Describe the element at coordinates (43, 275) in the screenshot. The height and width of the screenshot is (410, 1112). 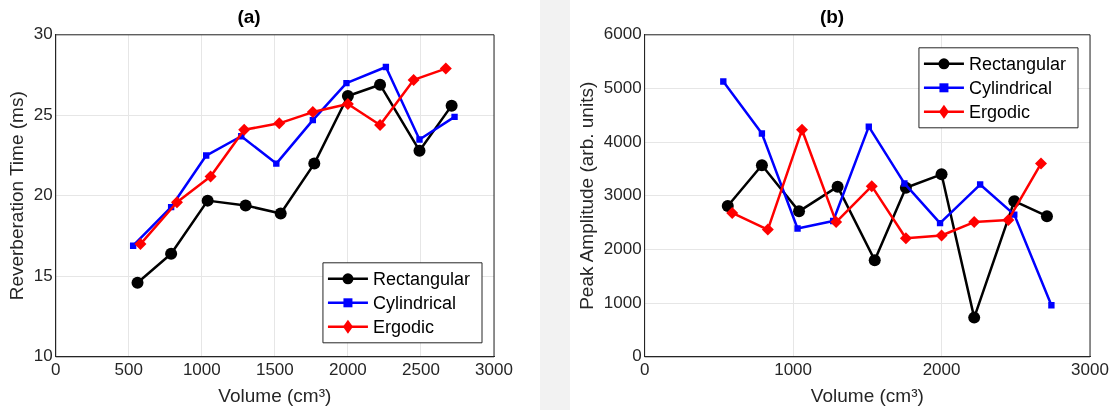
I see `y-tick-label: 15` at that location.